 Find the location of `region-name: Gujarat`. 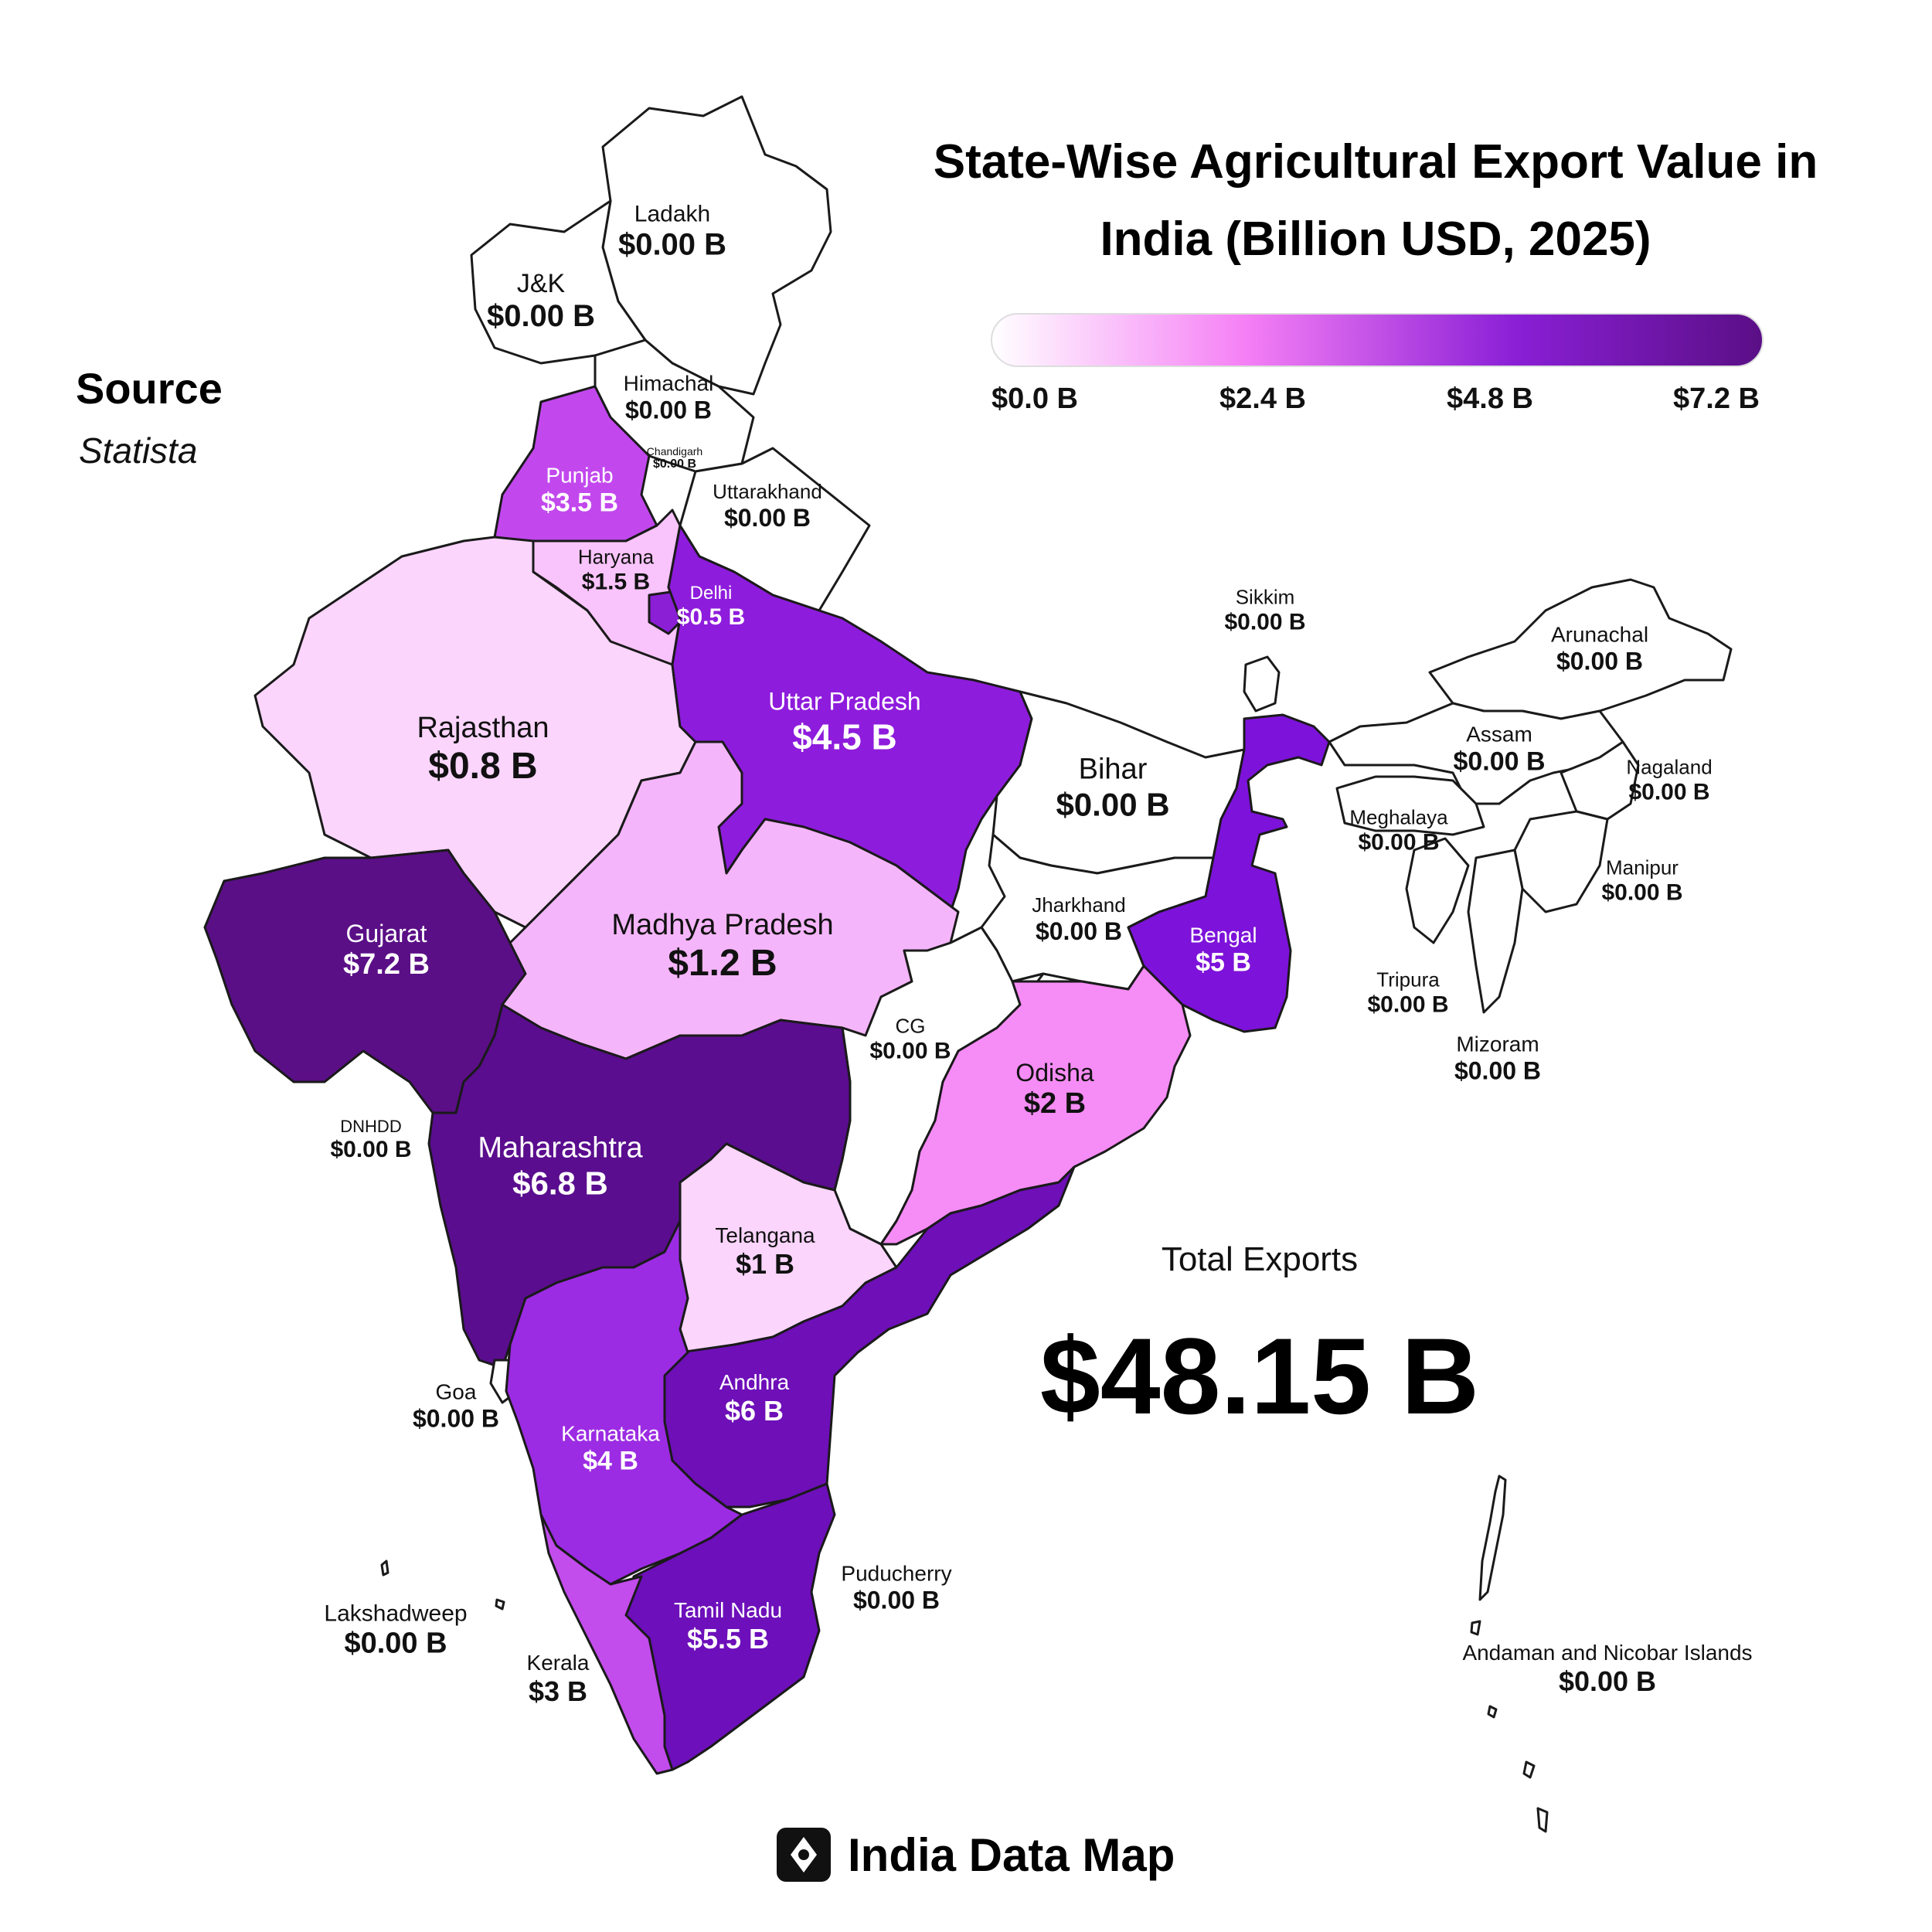

region-name: Gujarat is located at coordinates (386, 934).